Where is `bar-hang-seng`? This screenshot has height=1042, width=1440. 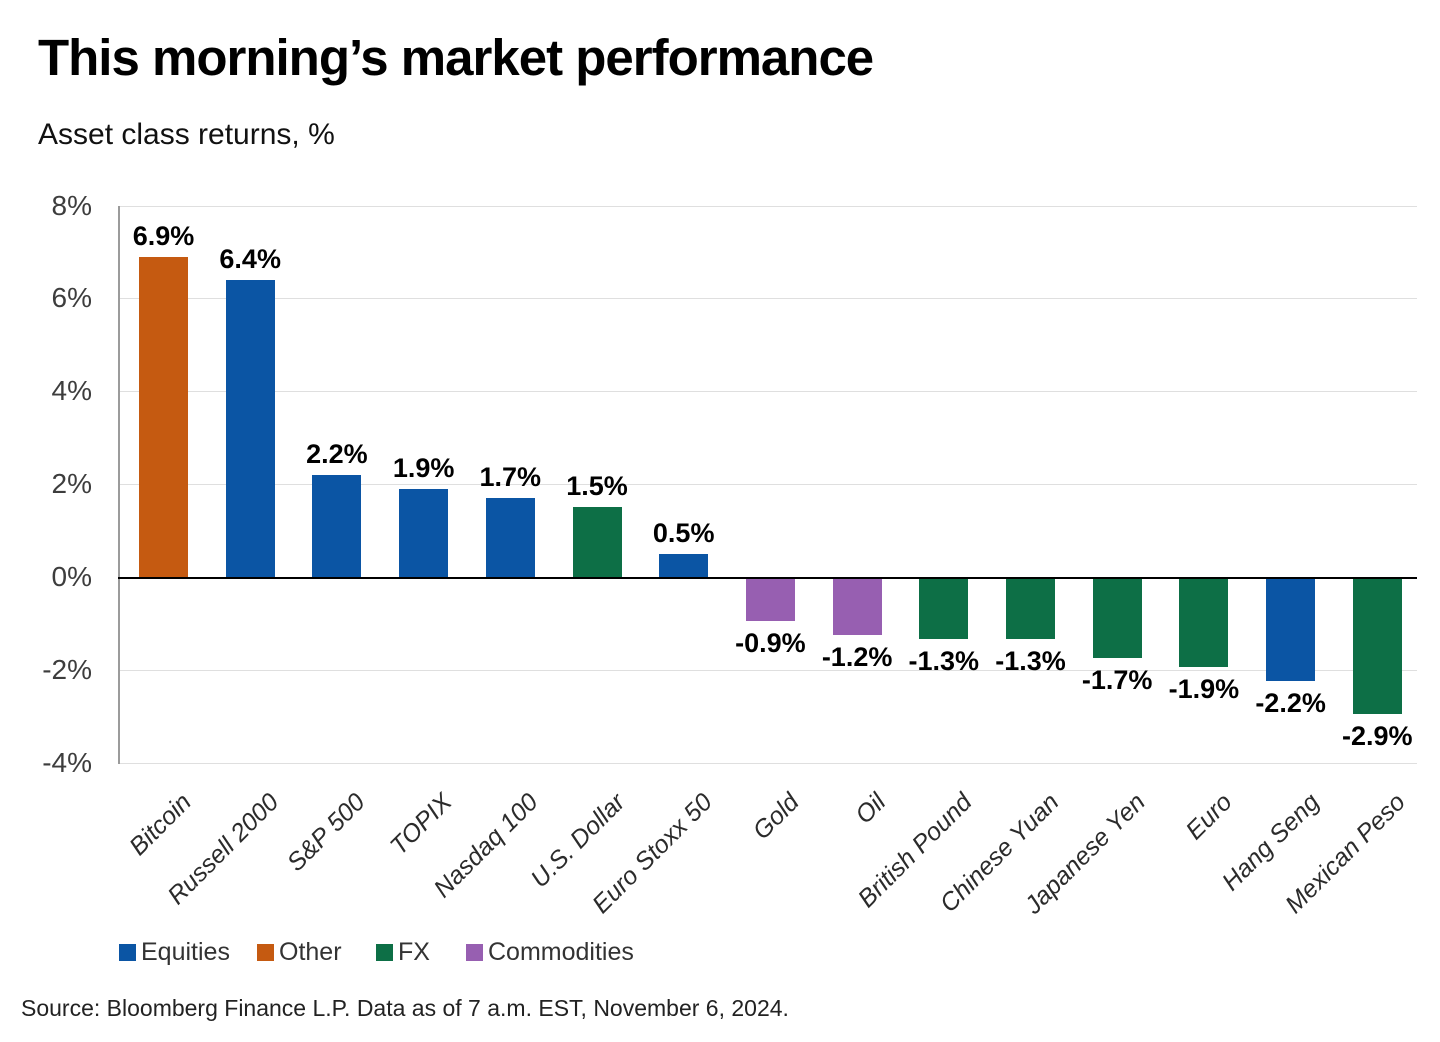
bar-hang-seng is located at coordinates (1291, 630).